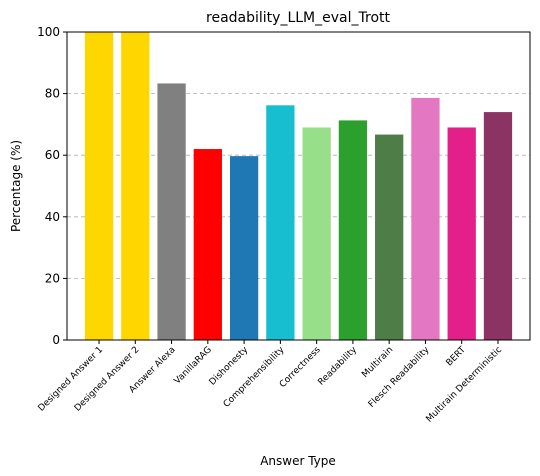  I want to click on y-tick-label: 100, so click(48, 32).